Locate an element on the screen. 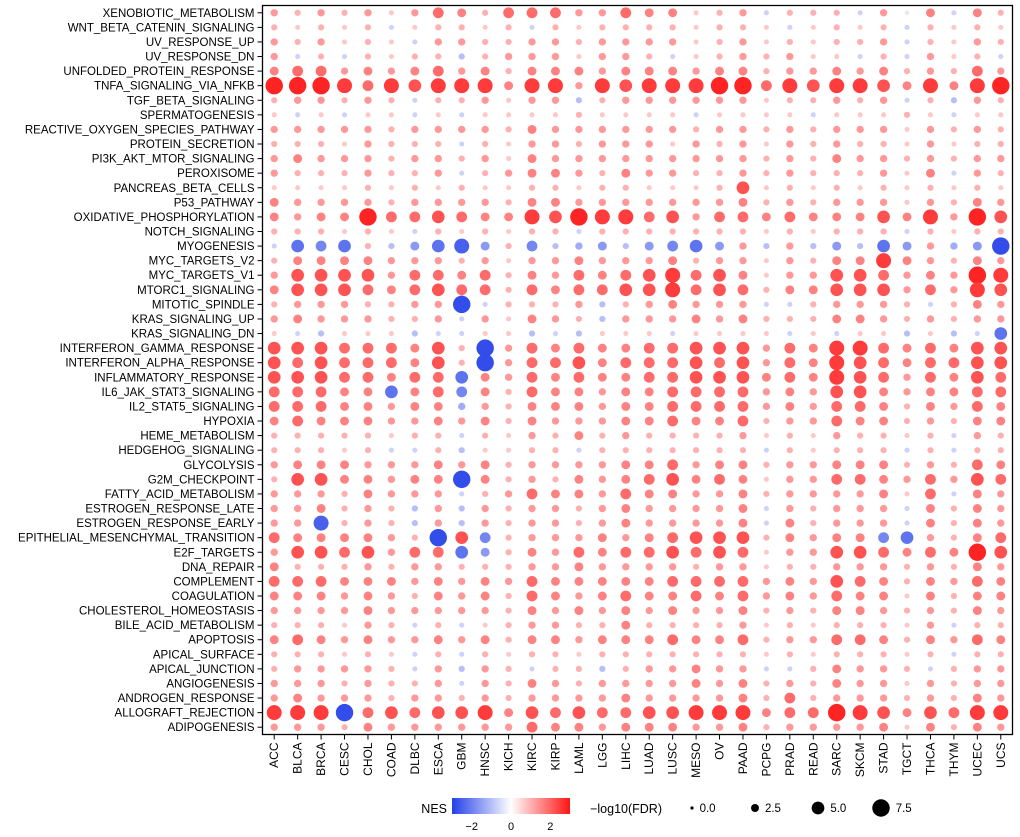  row-label: G2M_CHECKPOINT is located at coordinates (201, 480).